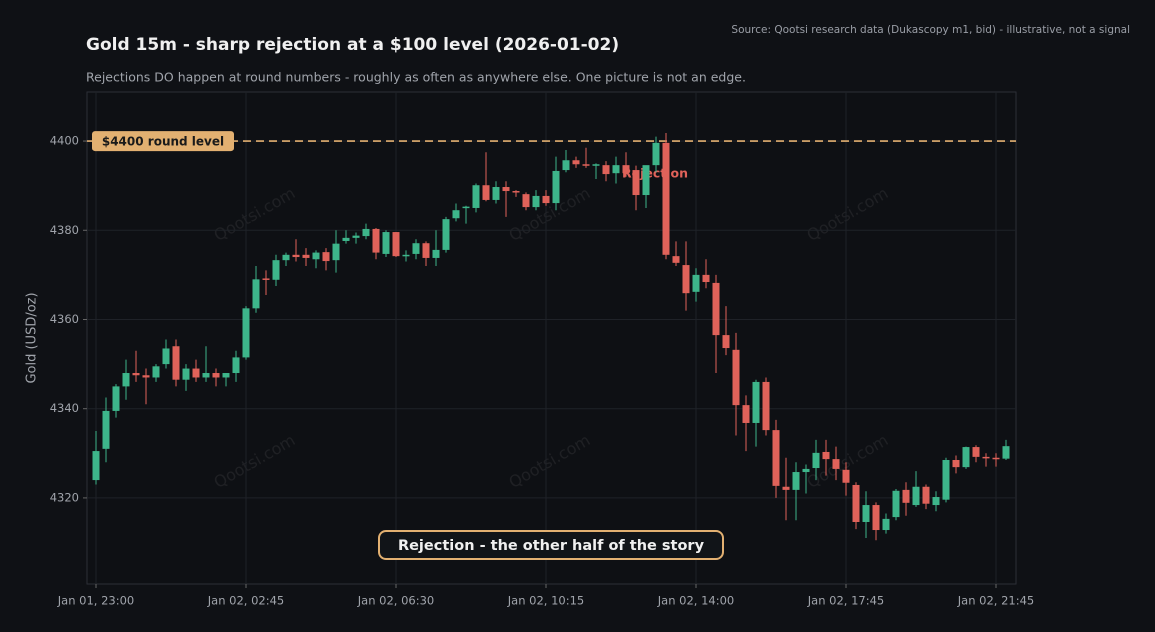  What do you see at coordinates (95, 601) in the screenshot?
I see `x-tick-label: Jan 01, 23:00` at bounding box center [95, 601].